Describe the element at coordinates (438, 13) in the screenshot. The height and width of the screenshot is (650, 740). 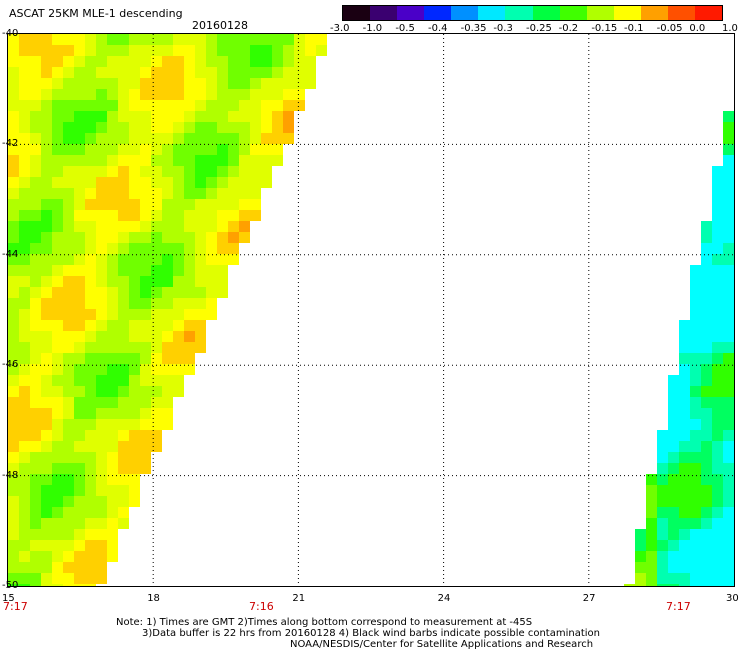
I see `colorbar-swatch` at that location.